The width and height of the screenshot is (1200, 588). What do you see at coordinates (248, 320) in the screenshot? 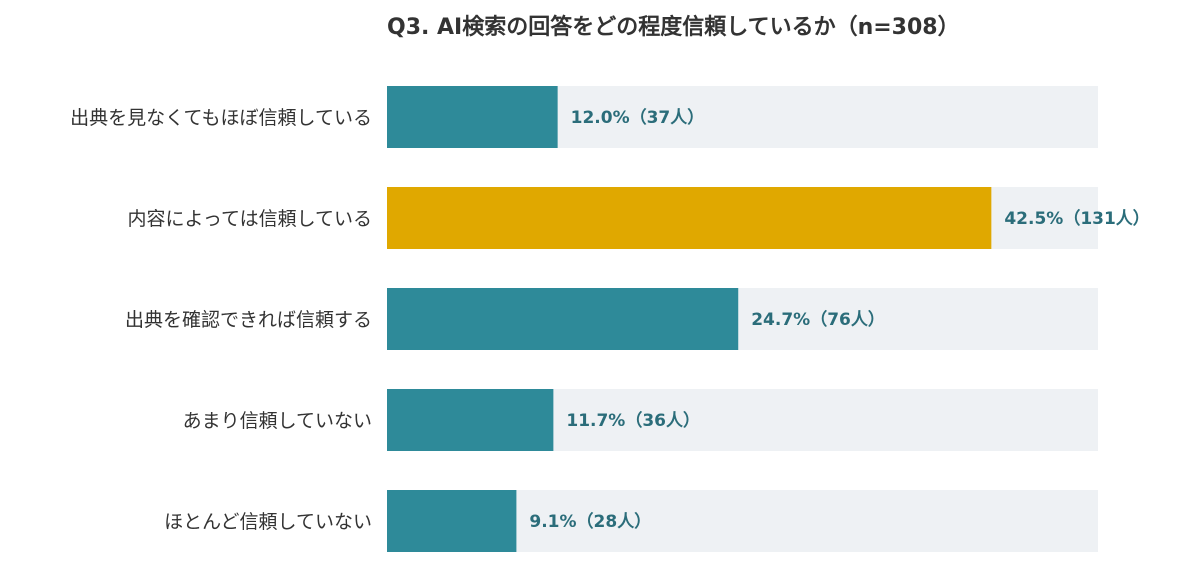
I see `category-label: 出典を確認できれば信頼する` at bounding box center [248, 320].